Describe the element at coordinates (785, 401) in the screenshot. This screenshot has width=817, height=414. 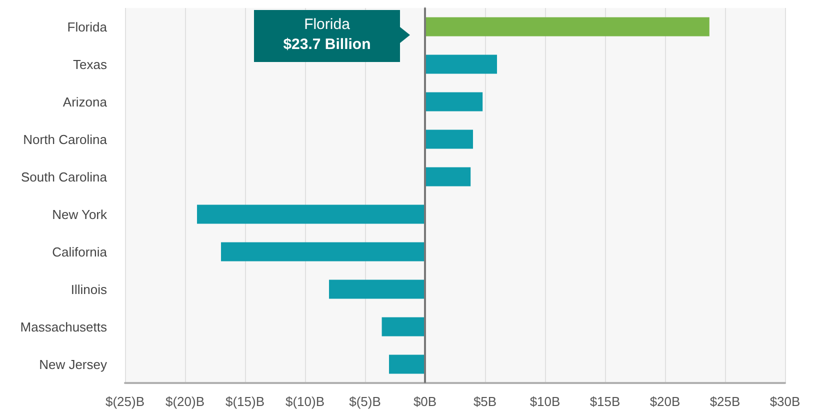
I see `x-tick-label: $30B` at that location.